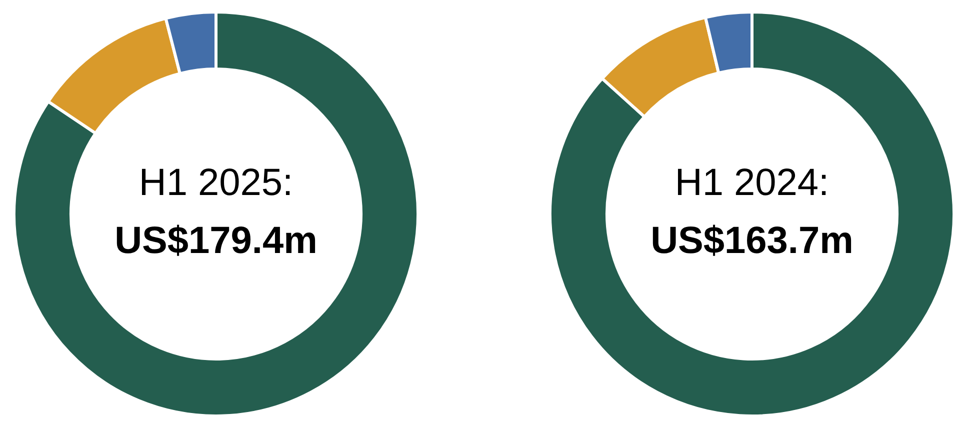  Describe the element at coordinates (216, 241) in the screenshot. I see `text: US$179.4m` at that location.